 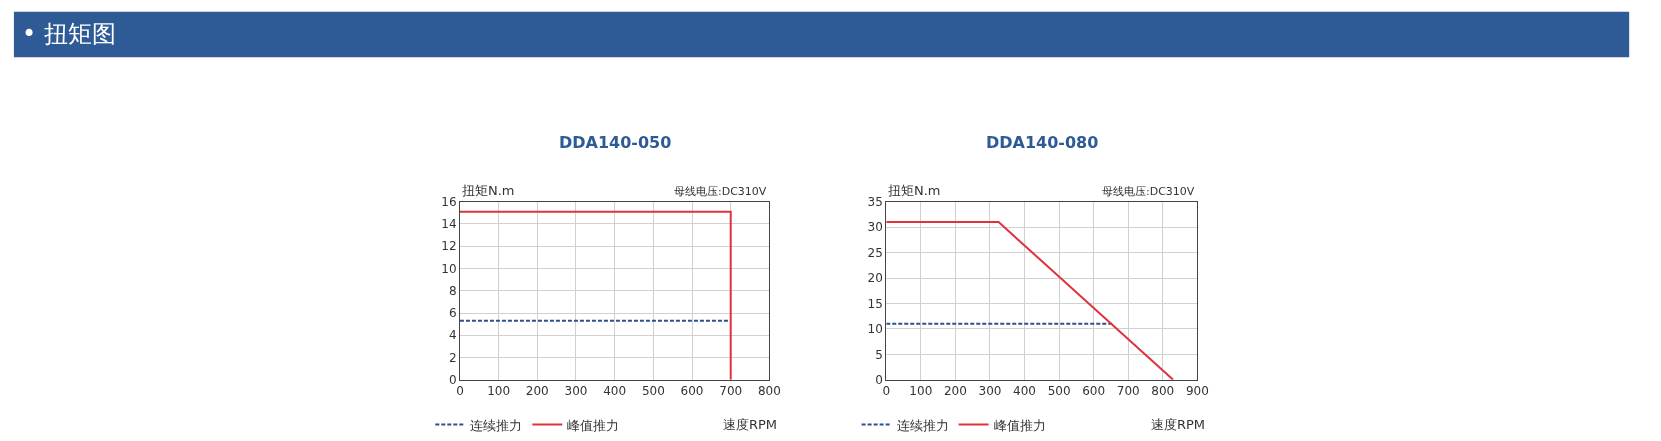 I want to click on y-tick-label: 20, so click(x=875, y=278).